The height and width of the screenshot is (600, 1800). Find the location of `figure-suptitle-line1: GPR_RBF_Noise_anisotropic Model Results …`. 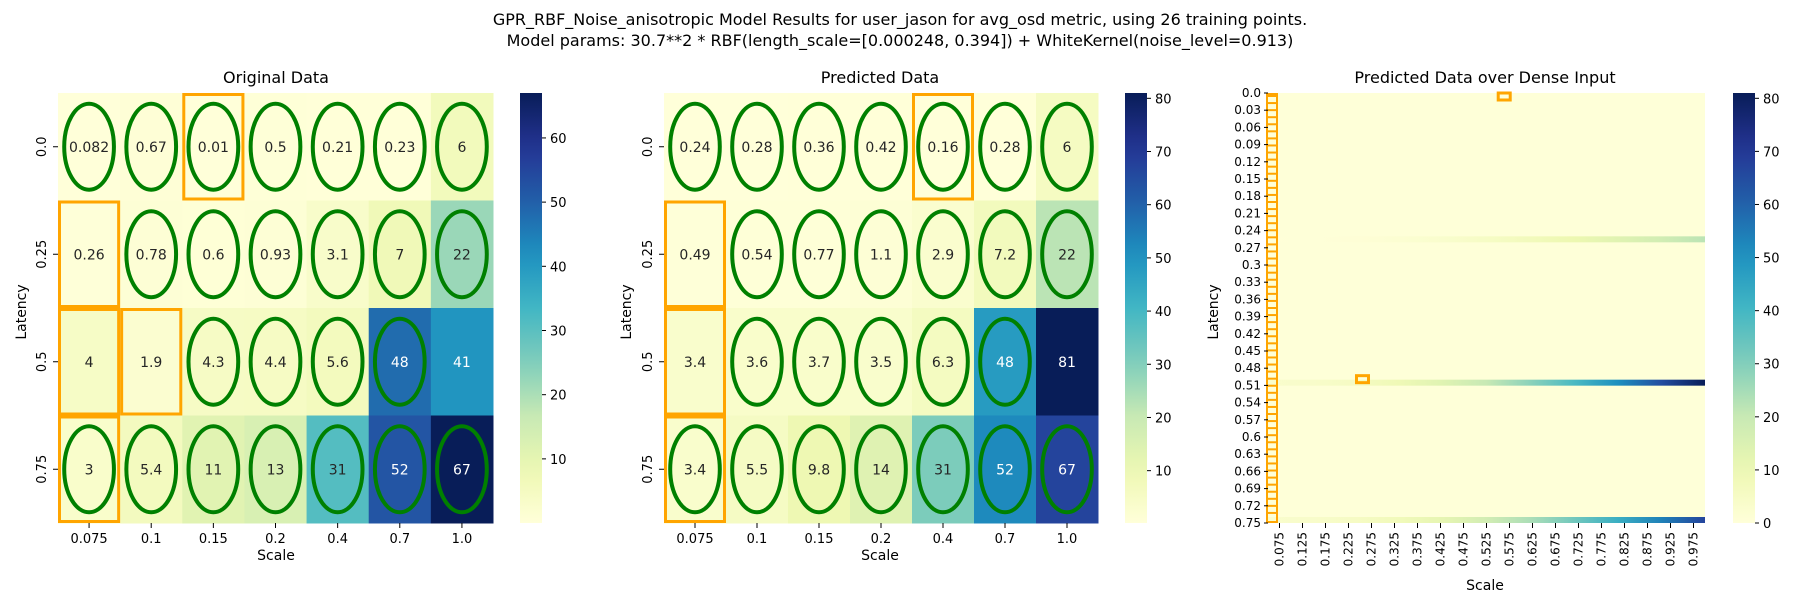

figure-suptitle-line1: GPR_RBF_Noise_anisotropic Model Results … is located at coordinates (900, 20).